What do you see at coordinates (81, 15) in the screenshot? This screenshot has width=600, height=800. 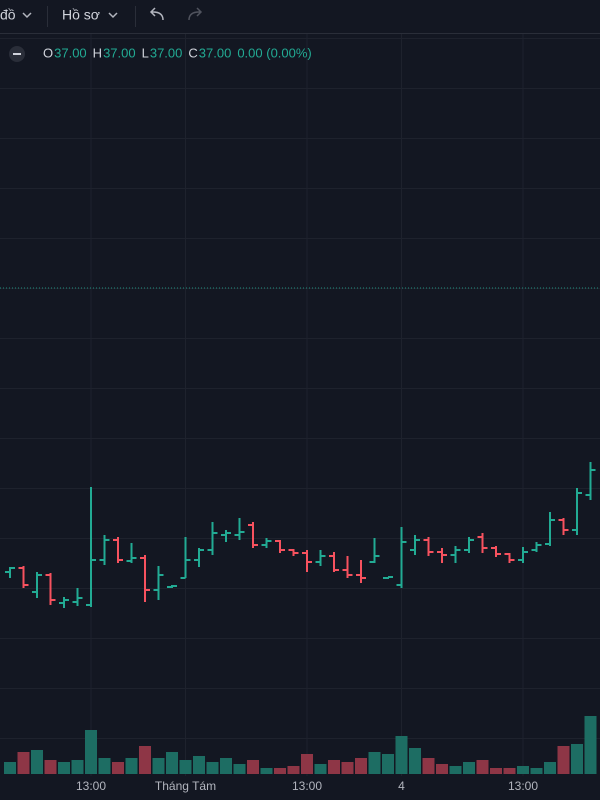 I see `profile-button: Hồ sơ` at bounding box center [81, 15].